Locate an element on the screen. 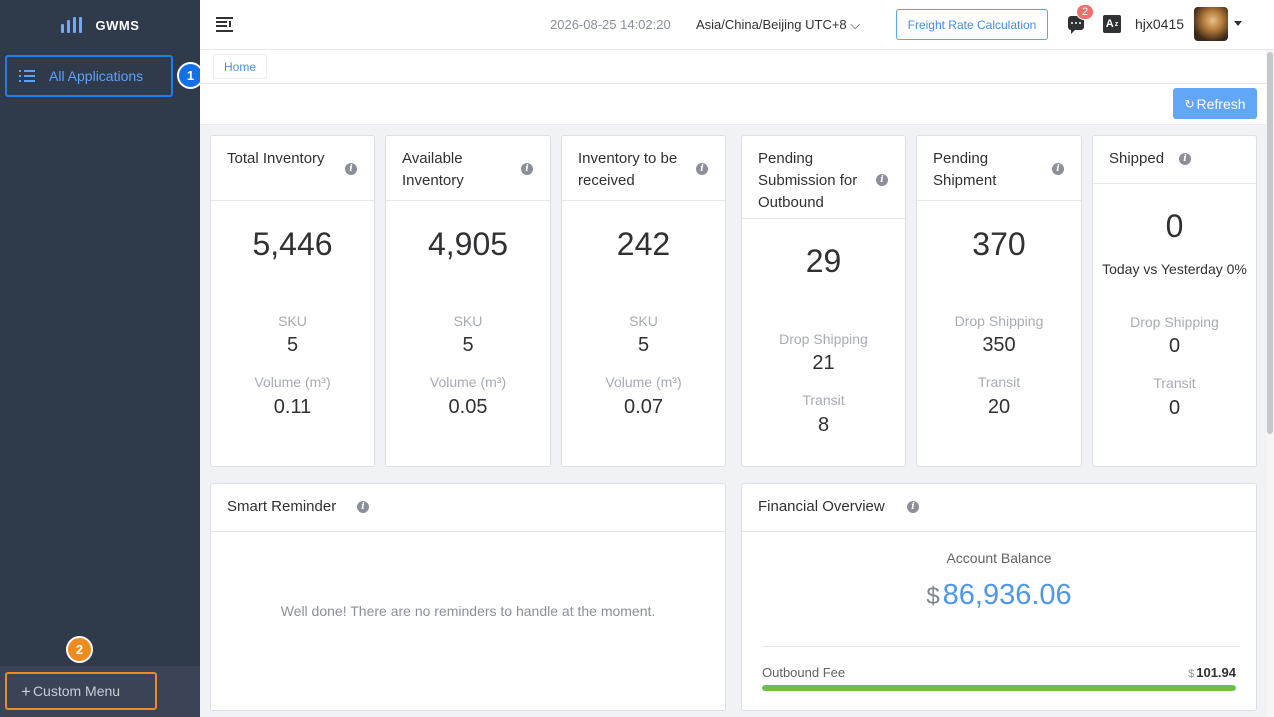 The height and width of the screenshot is (717, 1274). freight-rate-calculation-button: Freight Rate Calculation is located at coordinates (972, 24).